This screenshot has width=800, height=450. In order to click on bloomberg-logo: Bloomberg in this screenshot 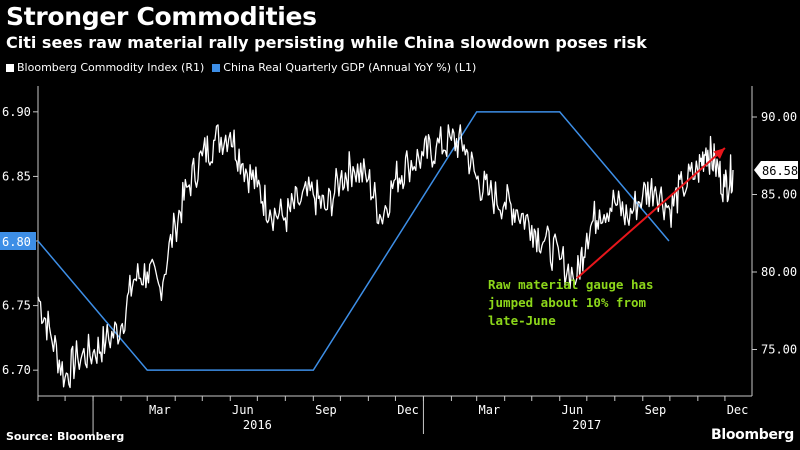, I will do `click(752, 435)`.